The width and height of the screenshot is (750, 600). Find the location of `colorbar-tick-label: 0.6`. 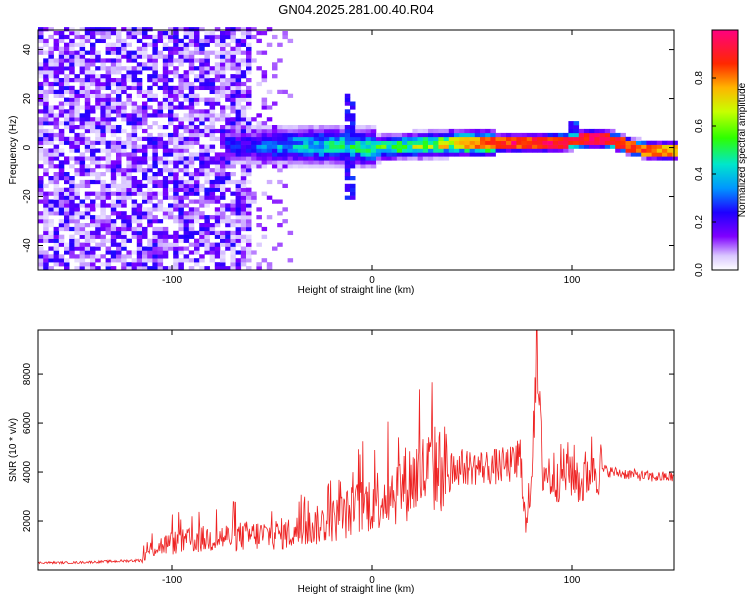

colorbar-tick-label: 0.6 is located at coordinates (699, 126).